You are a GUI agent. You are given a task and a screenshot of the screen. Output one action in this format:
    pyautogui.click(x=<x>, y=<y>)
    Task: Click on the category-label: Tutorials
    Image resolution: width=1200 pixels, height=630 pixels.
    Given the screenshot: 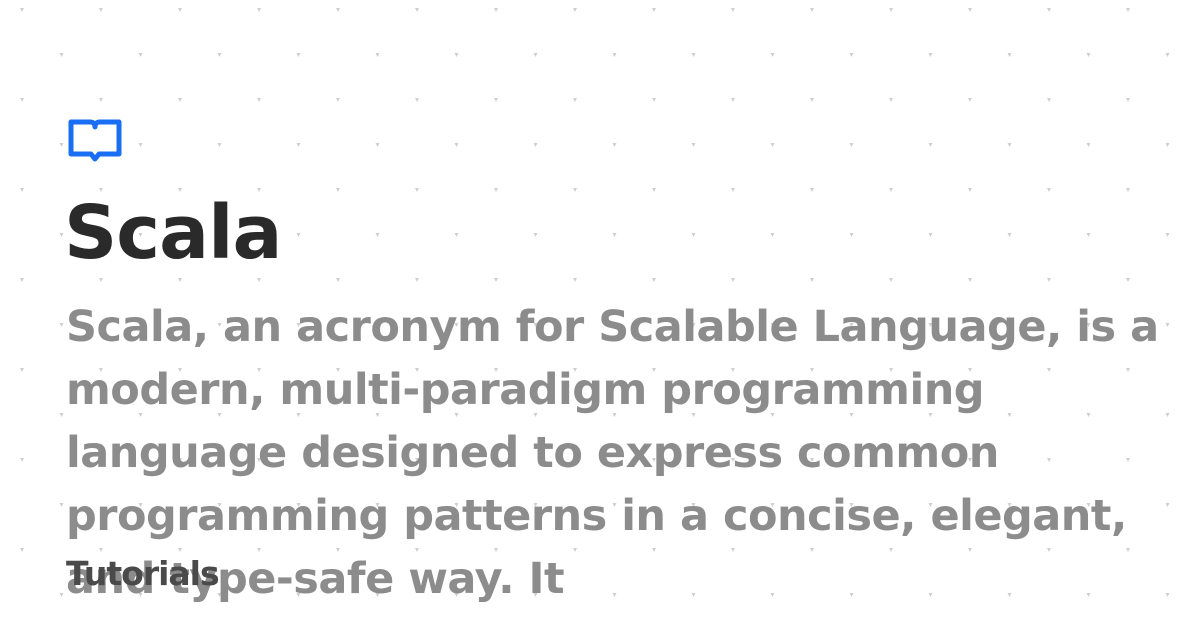 What is the action you would take?
    pyautogui.click(x=143, y=573)
    